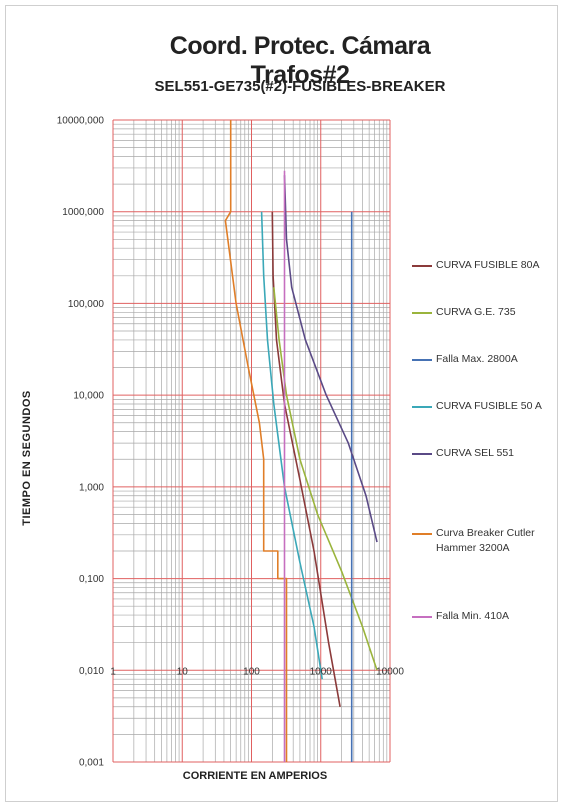 This screenshot has width=565, height=808. Describe the element at coordinates (300, 86) in the screenshot. I see `chart-subtitle: SEL551-GE735(#2)-FUSIBLES-BREAKER` at that location.